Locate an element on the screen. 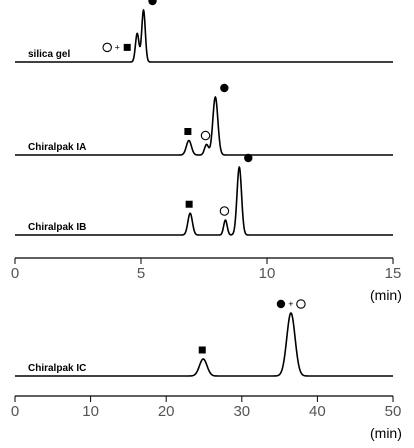 The image size is (414, 448). chart0-chiralpak-ia-peak-2-marker-0-filled-circle is located at coordinates (224, 88).